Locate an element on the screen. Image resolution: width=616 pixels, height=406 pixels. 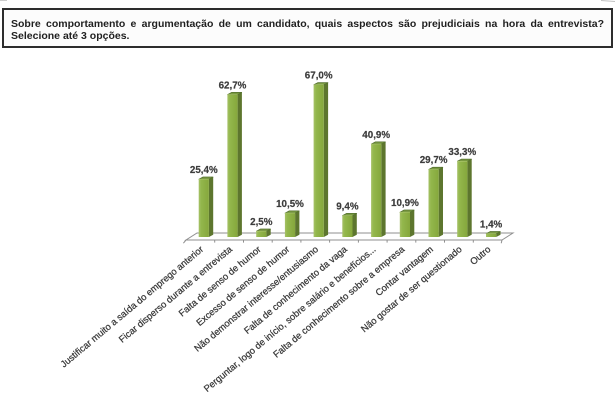
svg-text: 9,4% is located at coordinates (347, 206).